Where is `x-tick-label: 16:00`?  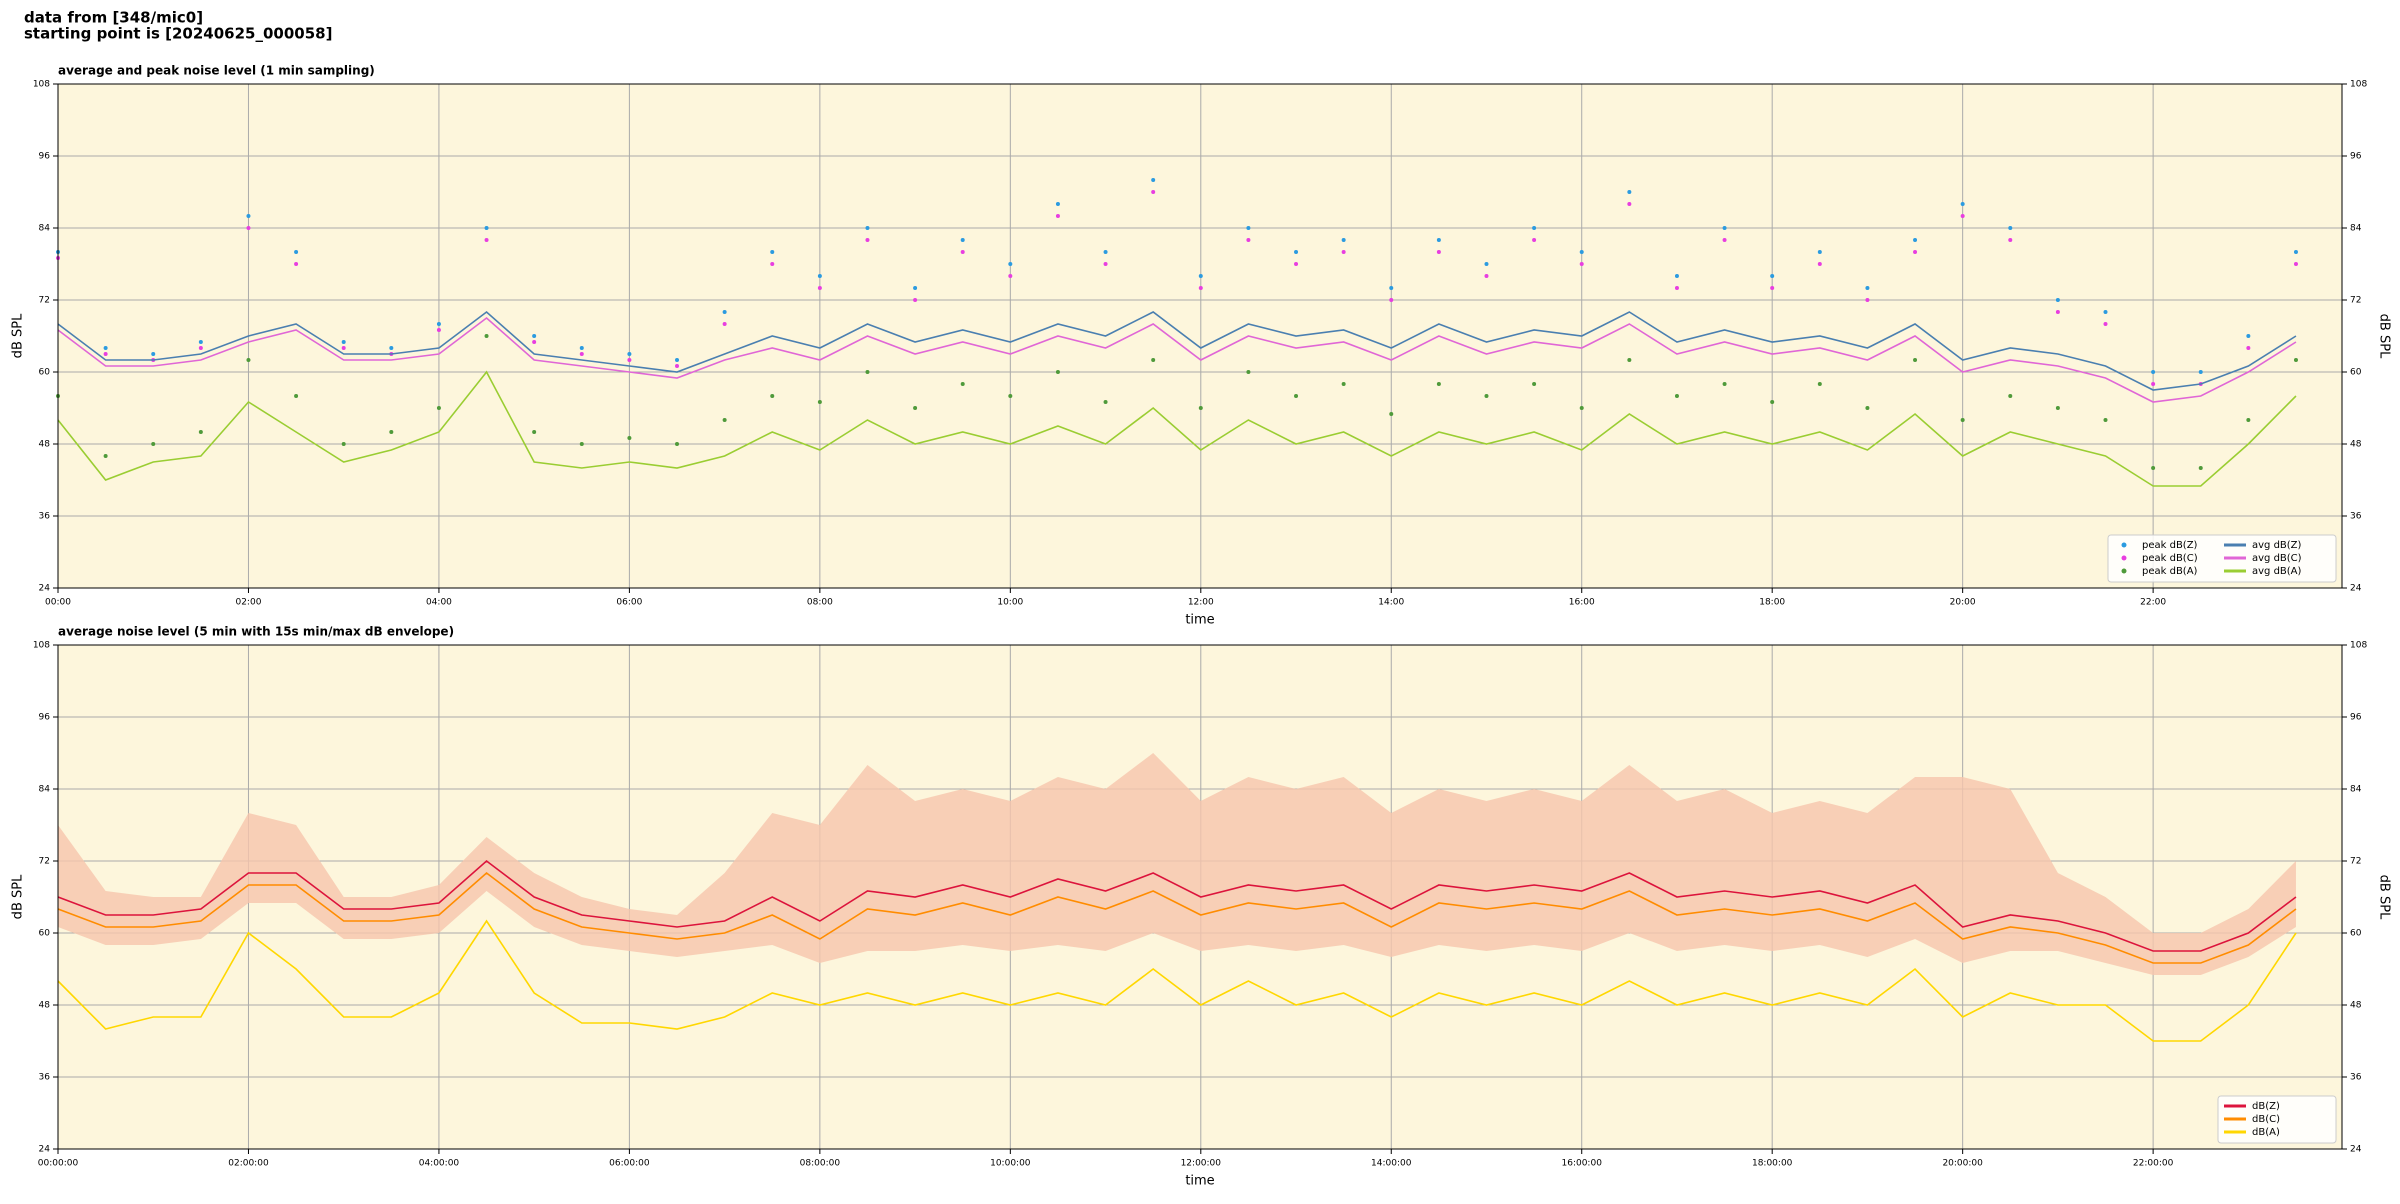
x-tick-label: 16:00 is located at coordinates (1582, 603).